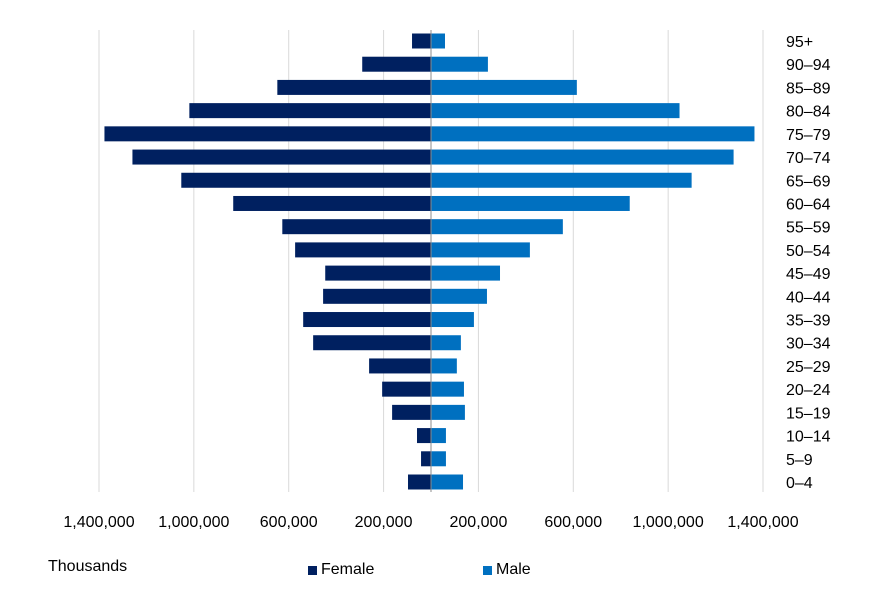 This screenshot has width=885, height=596. Describe the element at coordinates (808, 181) in the screenshot. I see `category-label: 65–69` at that location.